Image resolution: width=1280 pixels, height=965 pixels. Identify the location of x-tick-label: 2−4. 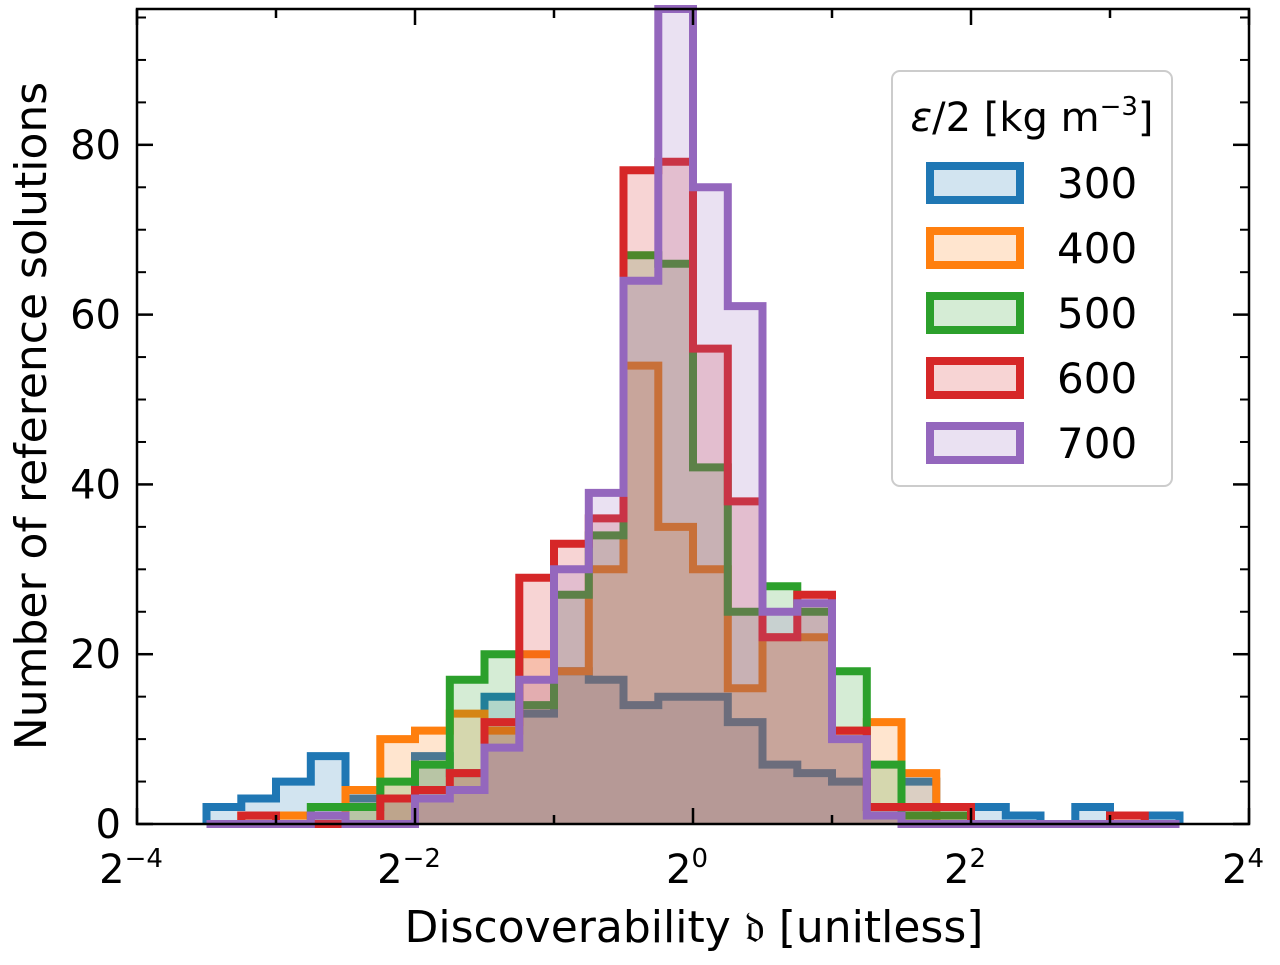
(131, 868).